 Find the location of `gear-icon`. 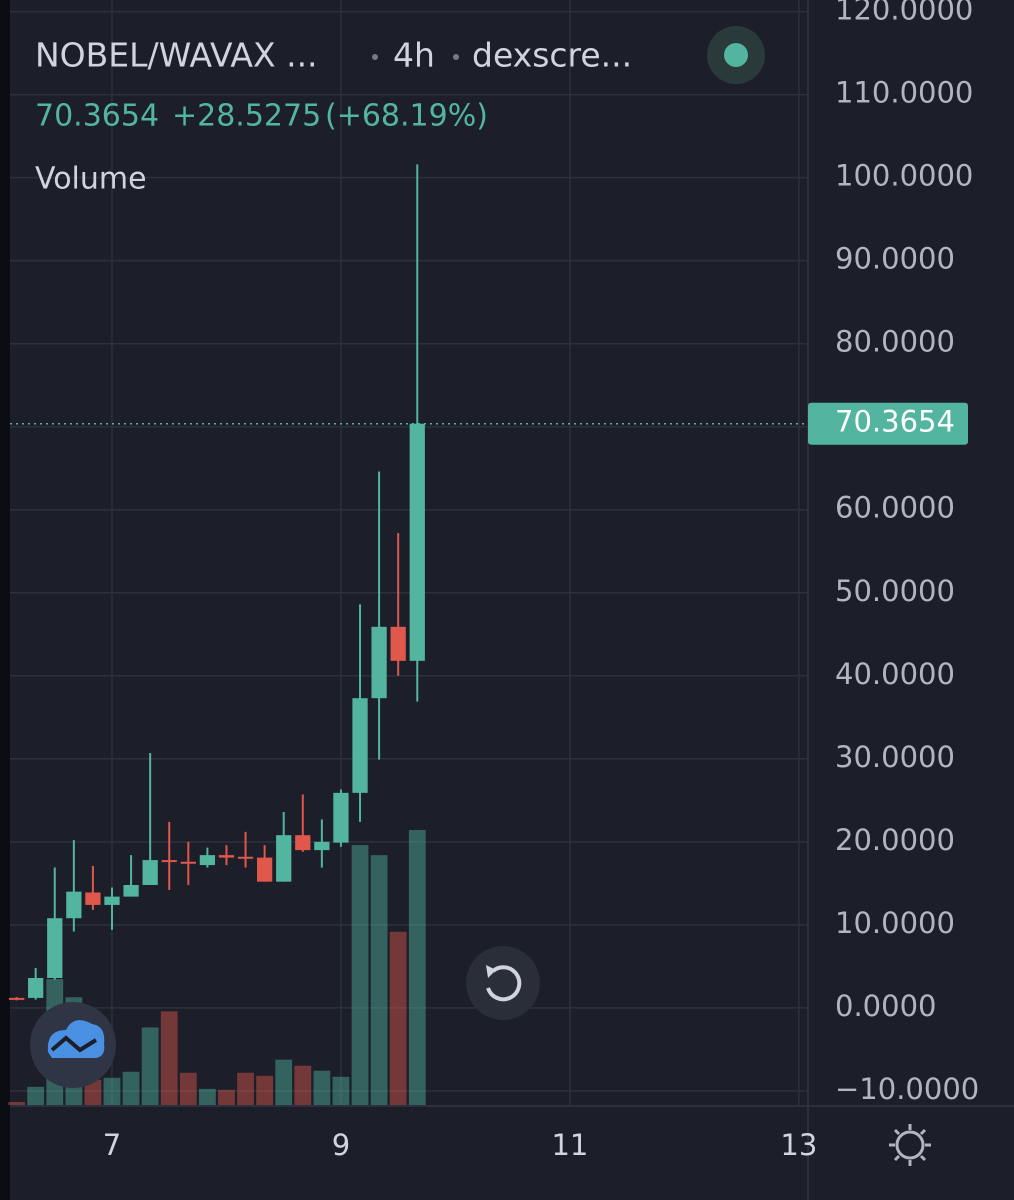

gear-icon is located at coordinates (910, 1145).